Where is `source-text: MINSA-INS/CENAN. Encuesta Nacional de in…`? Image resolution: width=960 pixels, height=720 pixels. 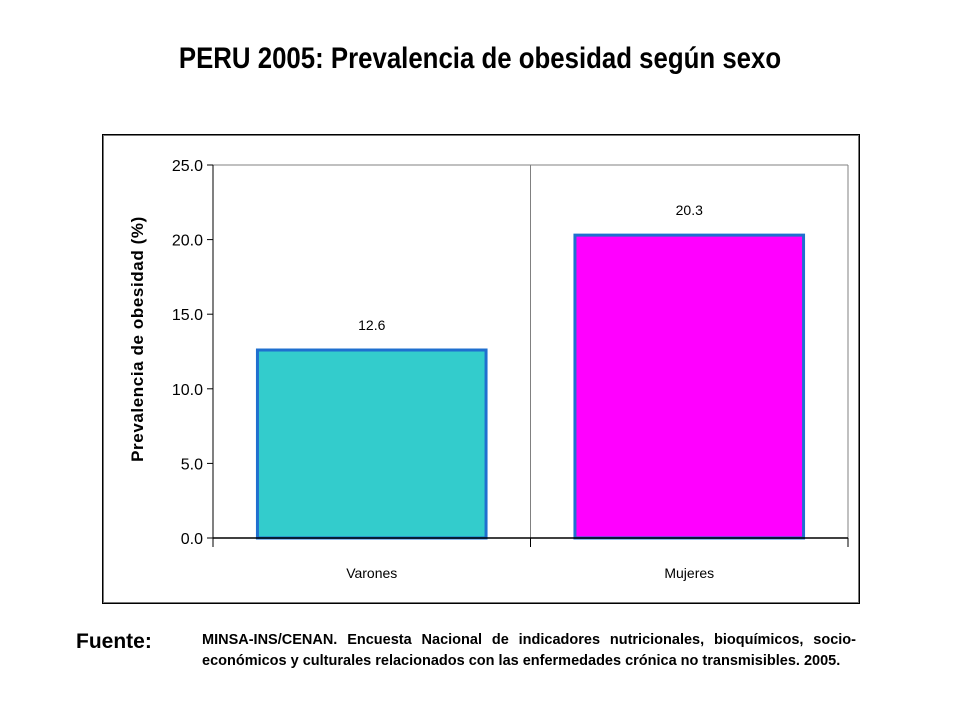 source-text: MINSA-INS/CENAN. Encuesta Nacional de in… is located at coordinates (529, 650).